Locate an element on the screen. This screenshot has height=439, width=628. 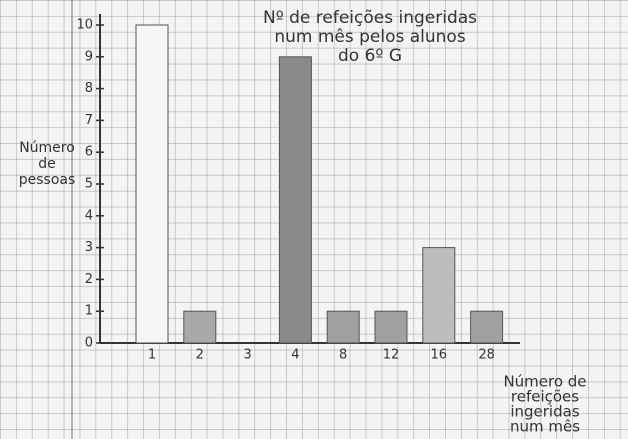
y-tick-label: 0 is located at coordinates (89, 343).